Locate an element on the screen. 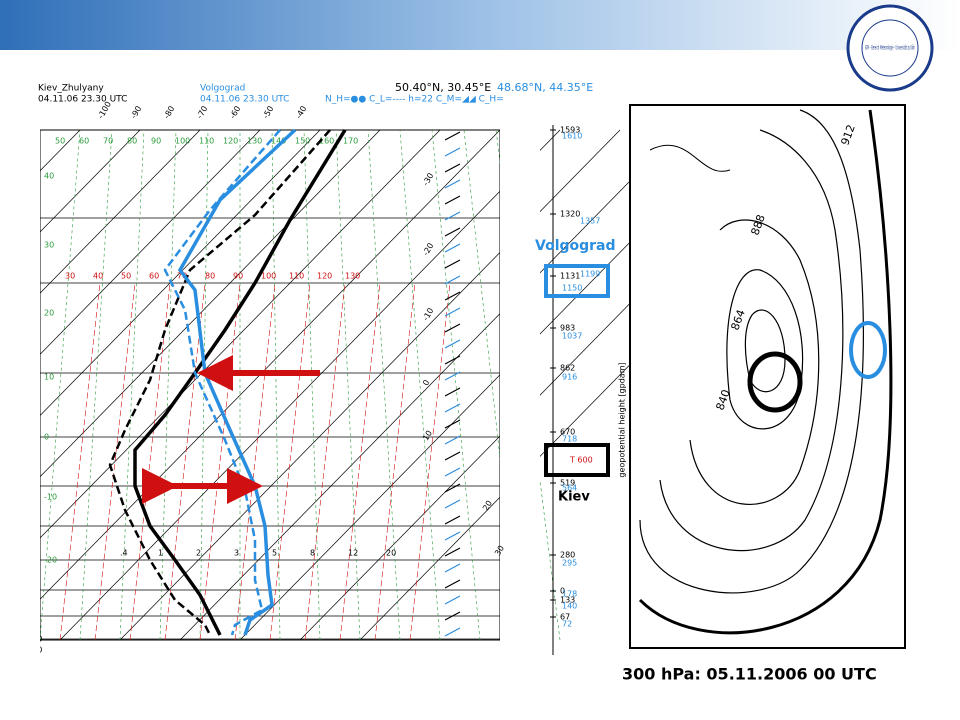 This screenshot has width=960, height=720. geo-black: 862 is located at coordinates (567, 368).